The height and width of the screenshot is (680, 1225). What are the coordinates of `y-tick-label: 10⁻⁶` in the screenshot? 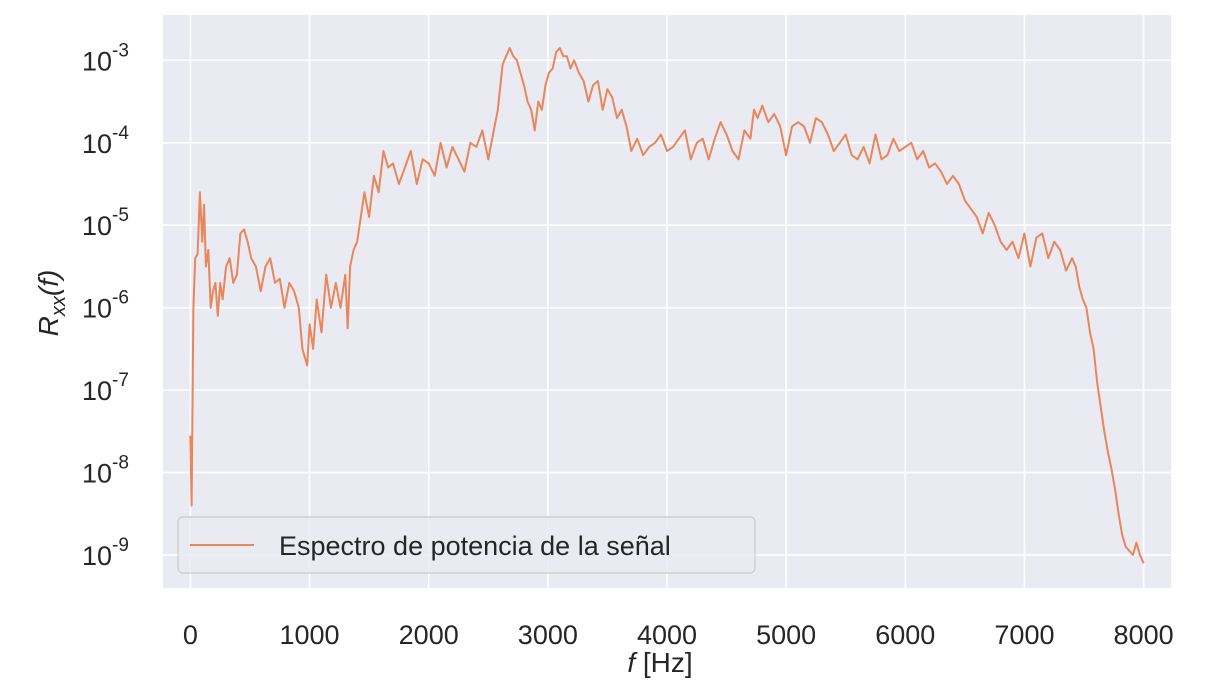 It's located at (105, 306).